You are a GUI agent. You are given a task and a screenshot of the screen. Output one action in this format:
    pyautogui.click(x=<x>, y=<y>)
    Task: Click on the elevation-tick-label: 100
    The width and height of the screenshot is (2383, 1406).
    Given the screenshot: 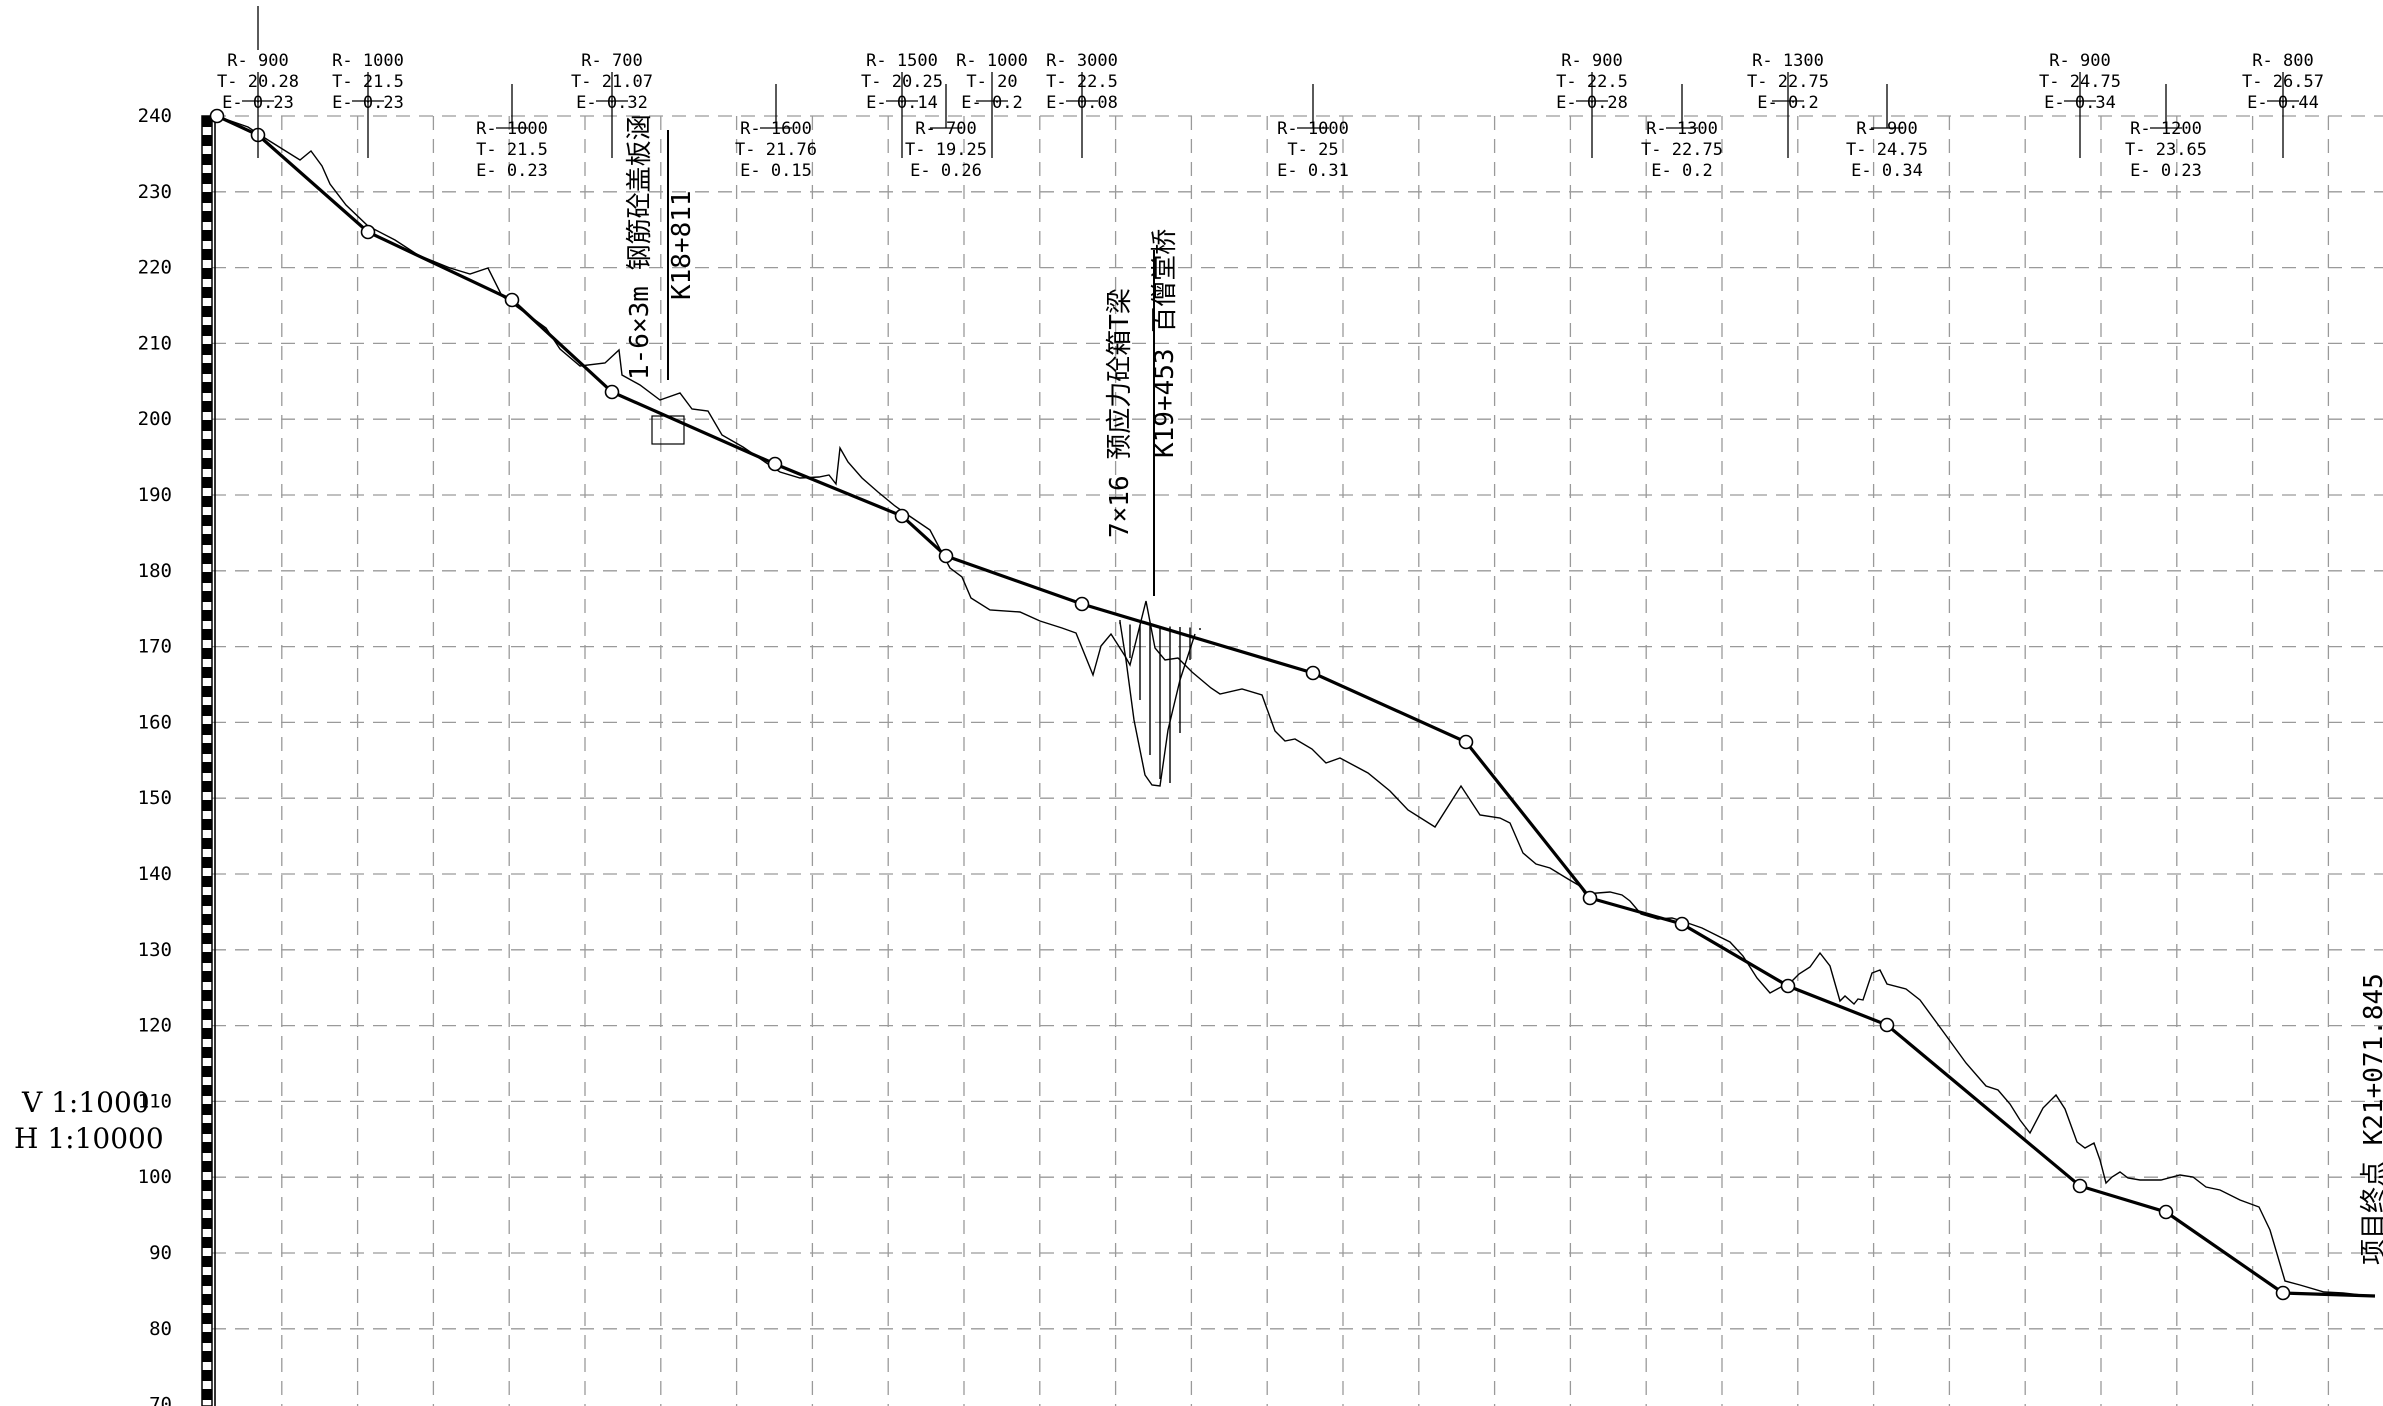 What is the action you would take?
    pyautogui.click(x=155, y=1177)
    